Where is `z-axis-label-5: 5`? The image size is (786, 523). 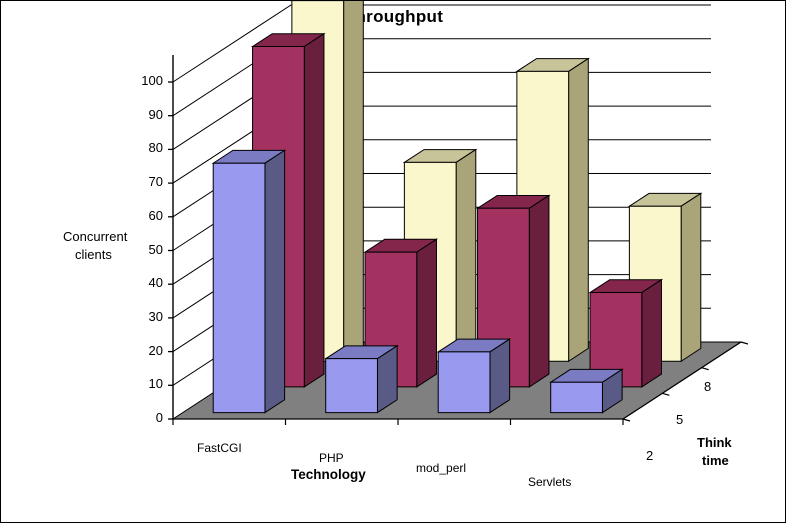
z-axis-label-5: 5 is located at coordinates (680, 419).